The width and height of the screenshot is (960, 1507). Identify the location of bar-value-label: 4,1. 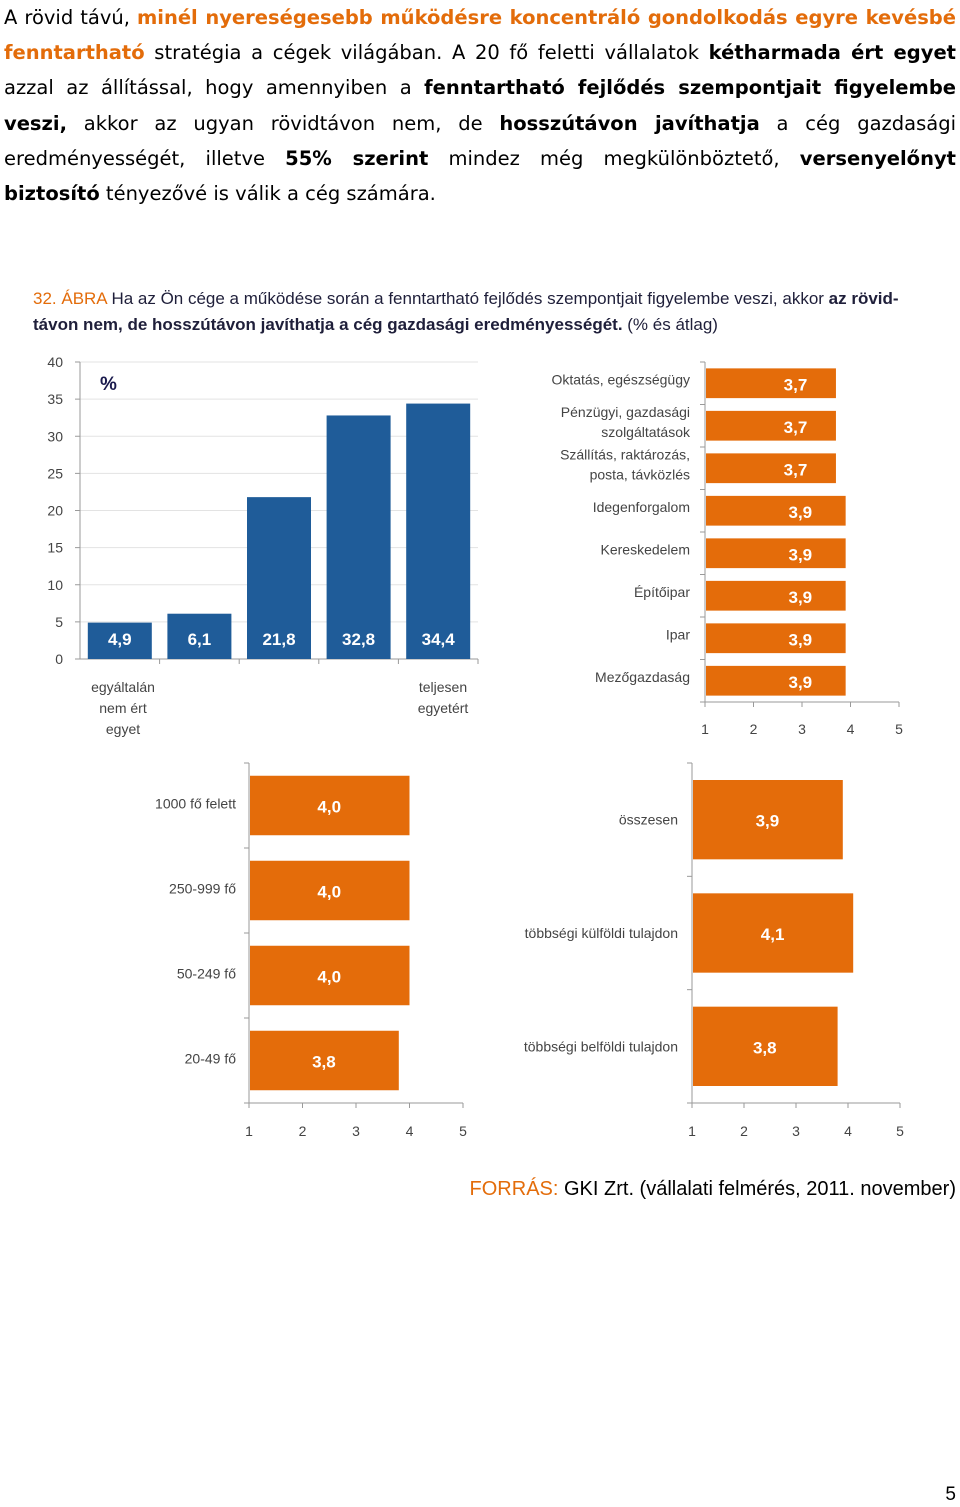
(773, 934).